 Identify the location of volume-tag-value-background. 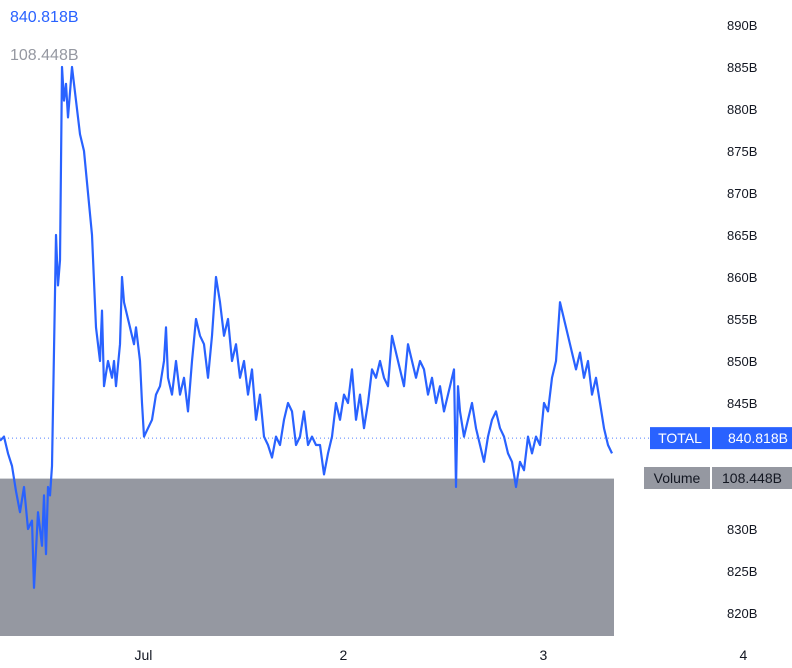
(752, 478).